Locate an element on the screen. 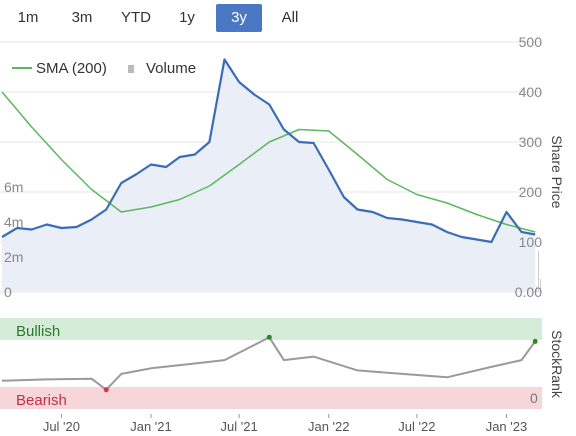 Image resolution: width=576 pixels, height=436 pixels. range-button-ytd: YTD is located at coordinates (136, 17).